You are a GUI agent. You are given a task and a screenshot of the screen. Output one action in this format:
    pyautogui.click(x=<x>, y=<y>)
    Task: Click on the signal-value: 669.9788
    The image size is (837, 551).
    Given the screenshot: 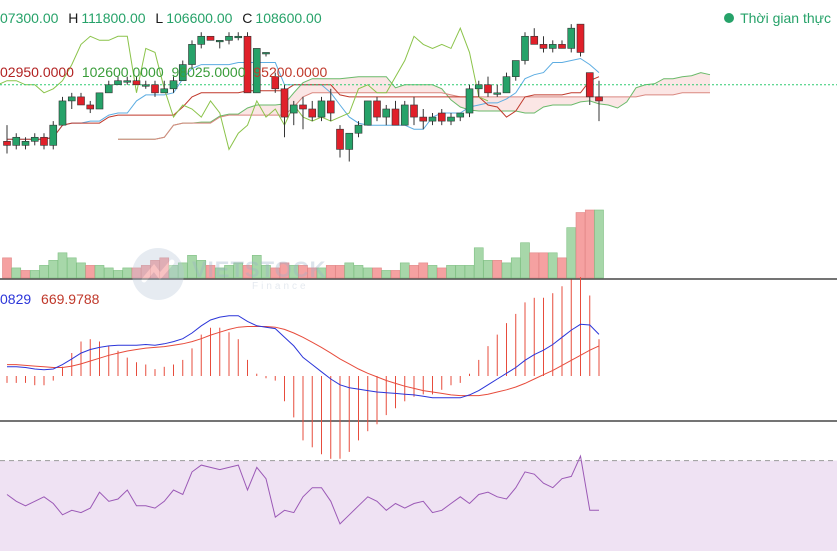 What is the action you would take?
    pyautogui.click(x=70, y=299)
    